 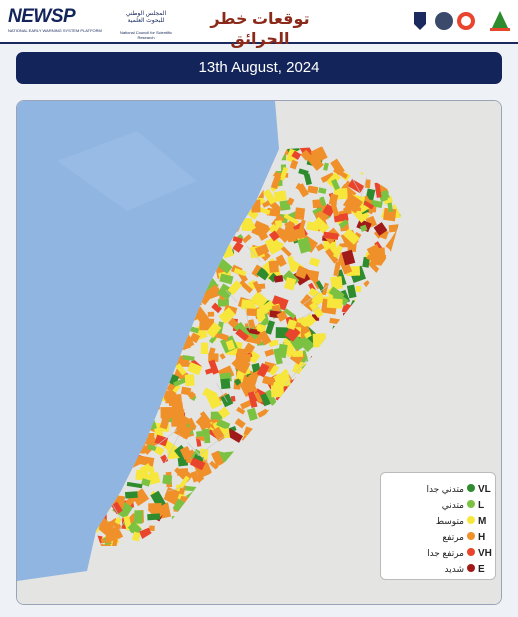 What do you see at coordinates (259, 68) in the screenshot?
I see `date-bar: 13th August, 2024` at bounding box center [259, 68].